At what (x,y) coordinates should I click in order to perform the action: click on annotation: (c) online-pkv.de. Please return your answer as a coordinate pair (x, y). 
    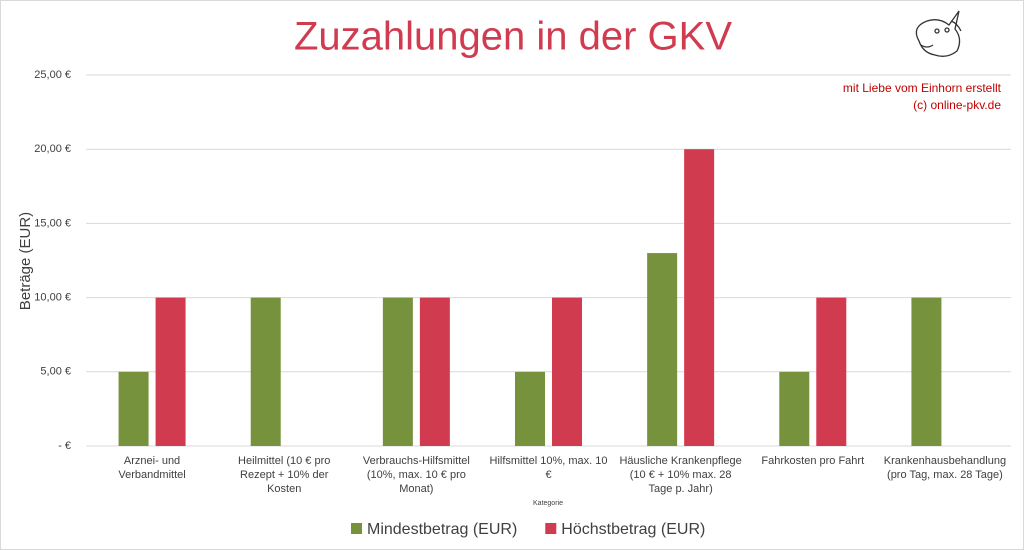
    Looking at the image, I should click on (957, 105).